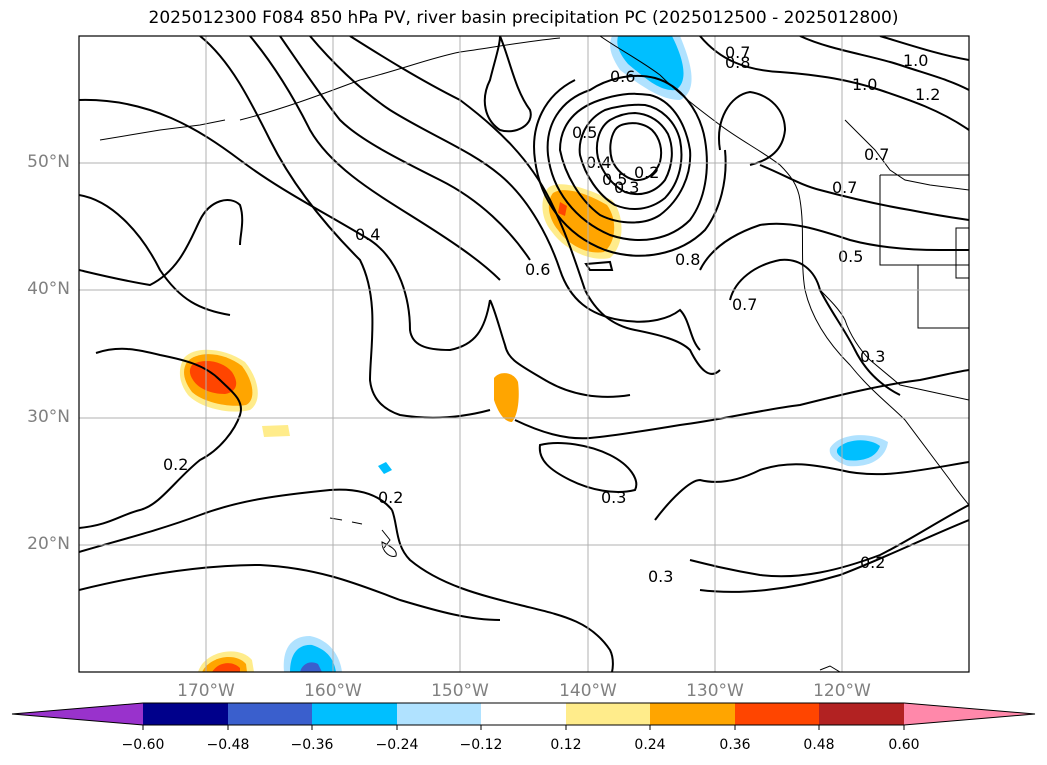 Image resolution: width=1047 pixels, height=765 pixels. I want to click on lat-label: 50°N, so click(48, 162).